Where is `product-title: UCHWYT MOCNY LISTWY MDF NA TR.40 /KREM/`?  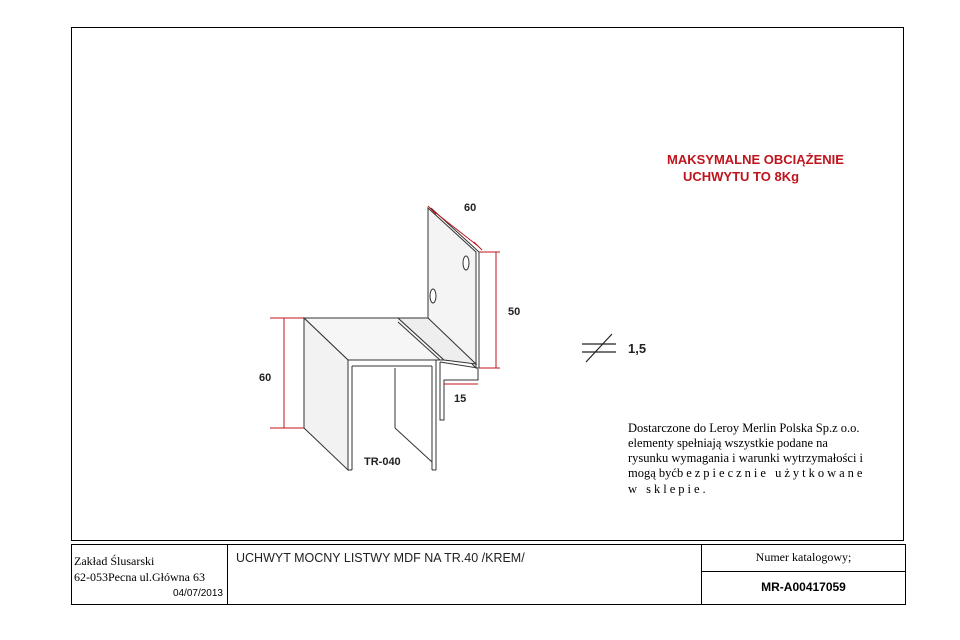 product-title: UCHWYT MOCNY LISTWY MDF NA TR.40 /KREM/ is located at coordinates (380, 558).